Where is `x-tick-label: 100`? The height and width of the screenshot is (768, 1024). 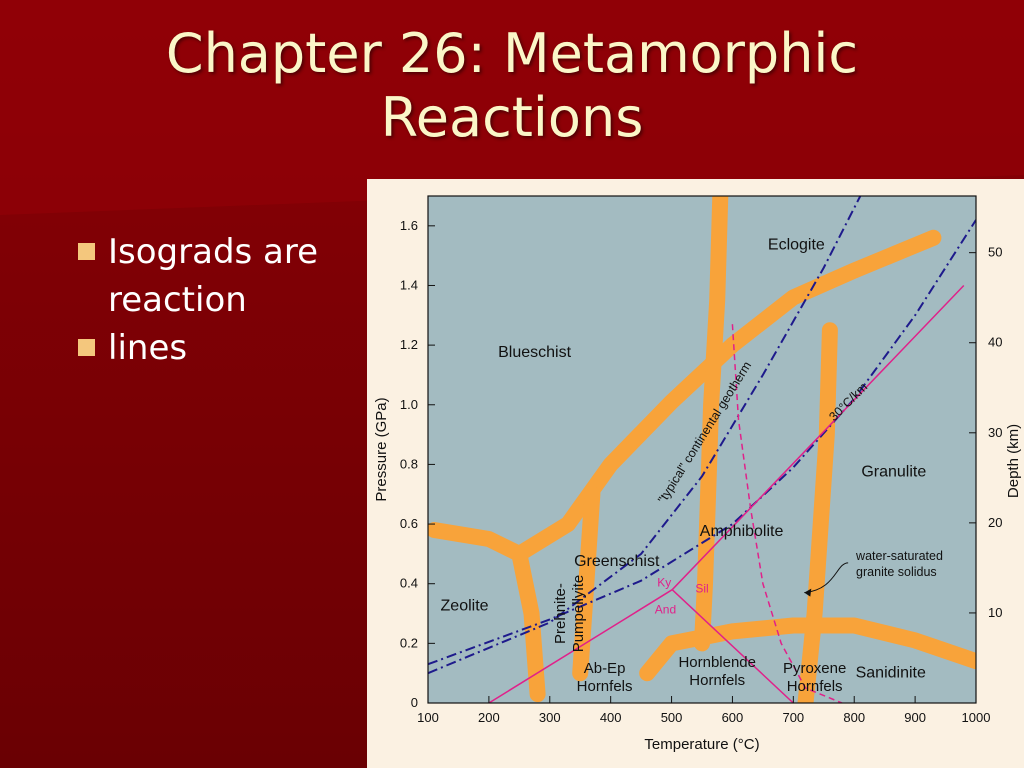 x-tick-label: 100 is located at coordinates (428, 717).